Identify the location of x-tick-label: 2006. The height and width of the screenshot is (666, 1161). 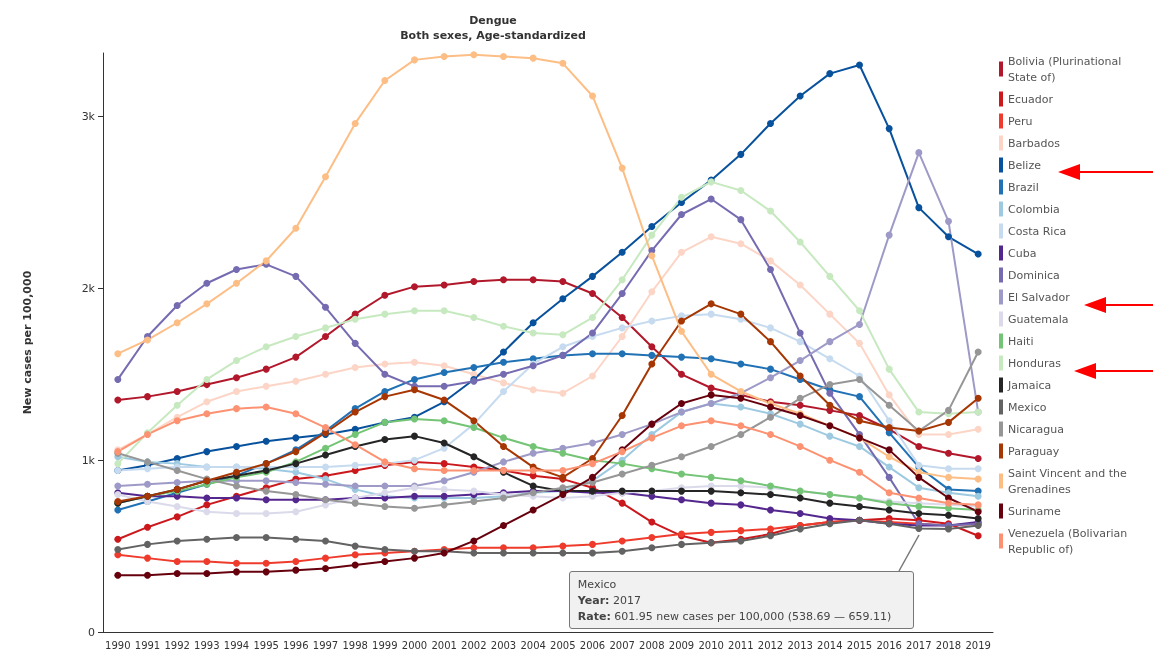
(592, 645).